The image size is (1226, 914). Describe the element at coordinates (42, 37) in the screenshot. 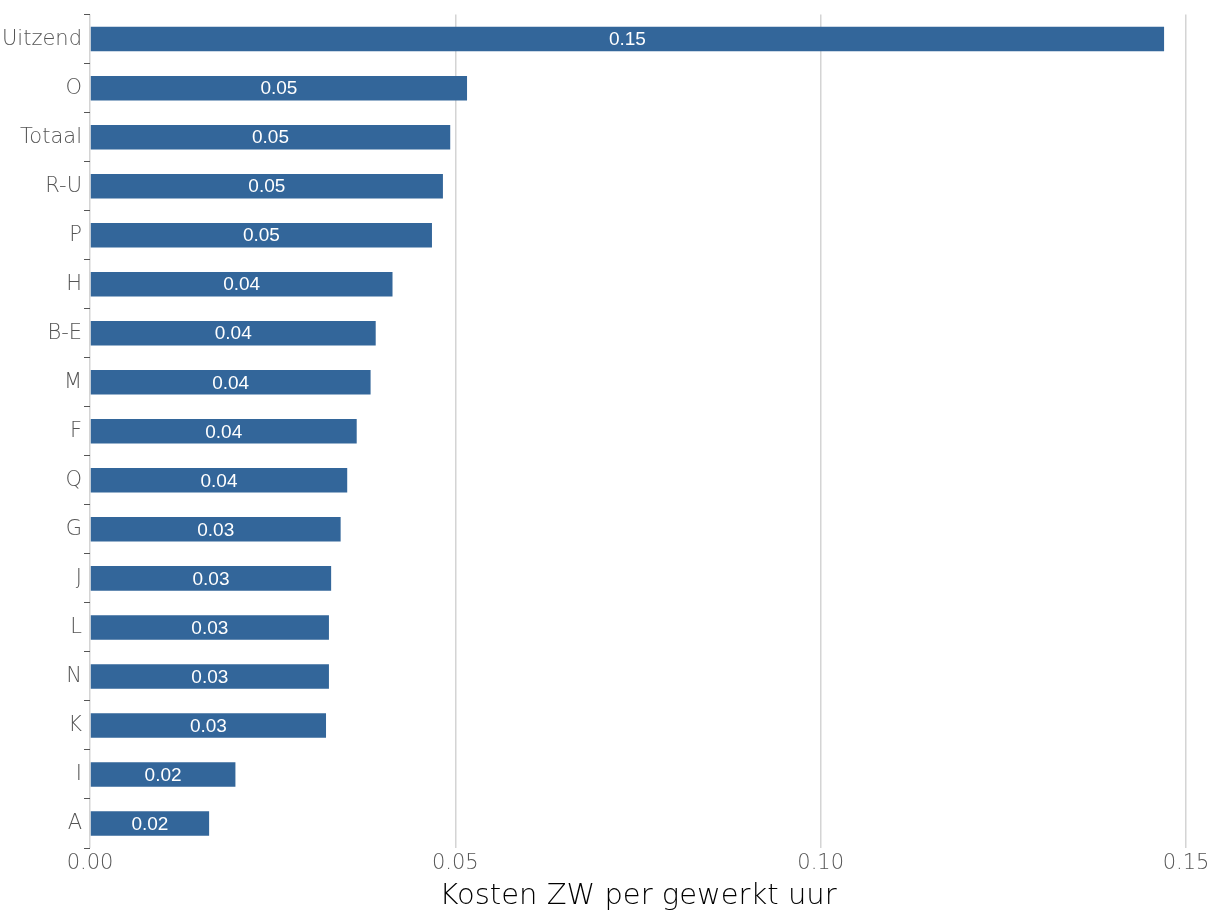

I see `y-tick-label: Uitzend` at that location.